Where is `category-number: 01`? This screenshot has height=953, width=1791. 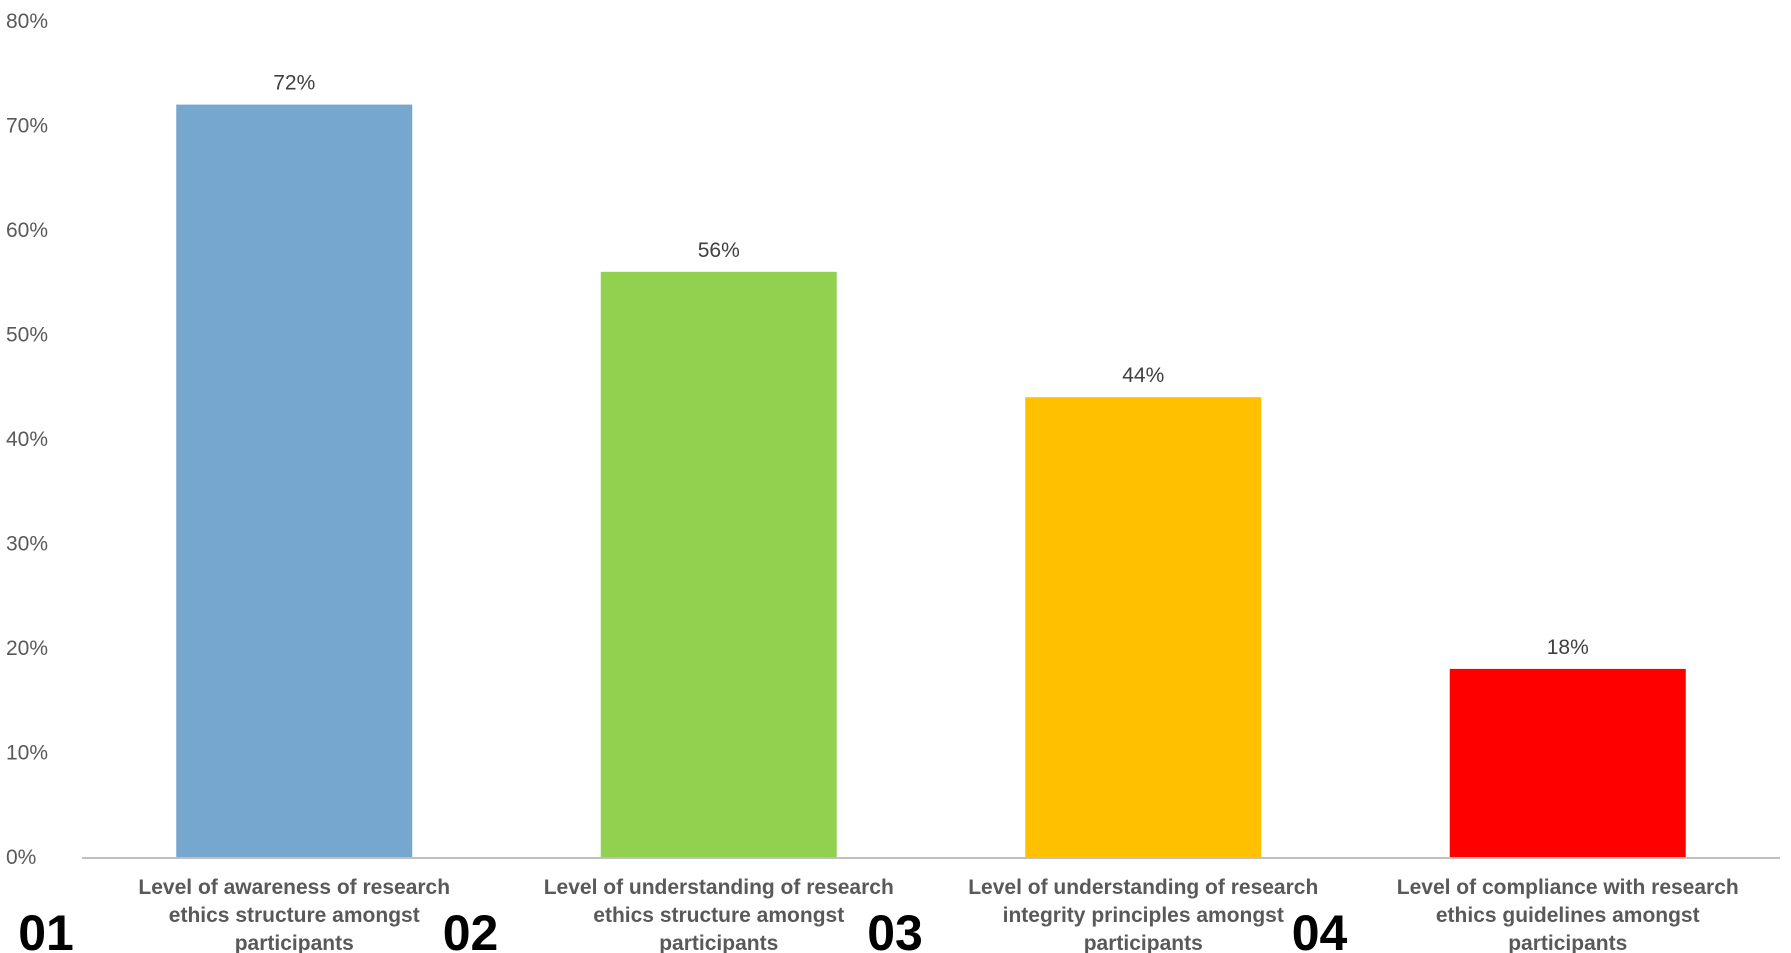
category-number: 01 is located at coordinates (46, 929).